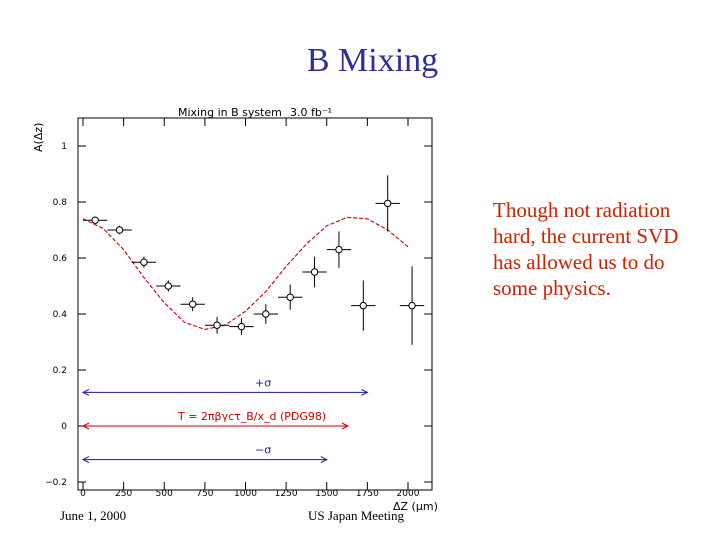 The width and height of the screenshot is (720, 540). Describe the element at coordinates (60, 259) in the screenshot. I see `y-tick-label: 0.6` at that location.